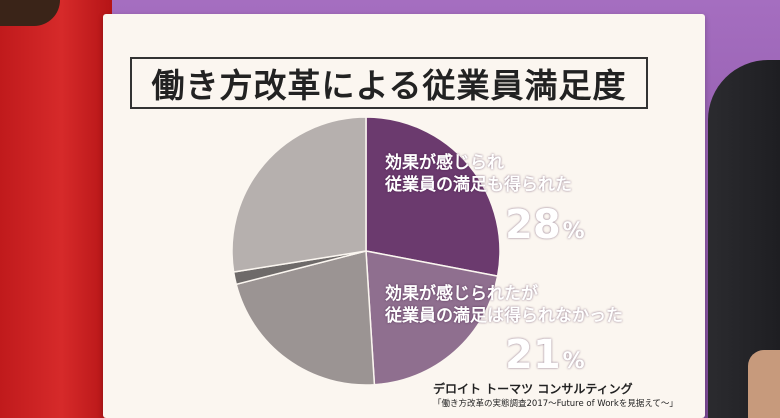 This screenshot has height=418, width=780. I want to click on title-box: 働き方改革による従業員満足度, so click(389, 83).